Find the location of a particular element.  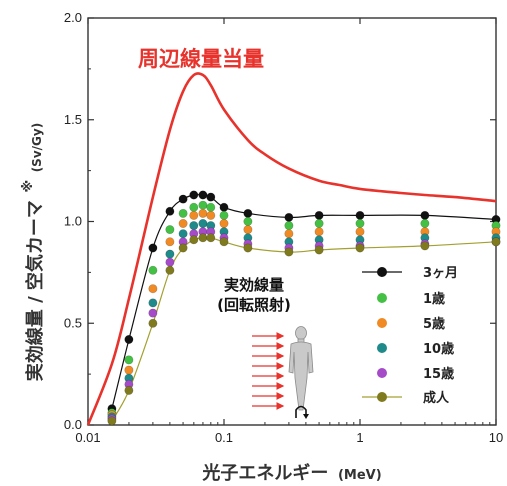

y-axis-label: 実効線量 / 空気カーマ ※ (Sv/Gy) is located at coordinates (31, 252).